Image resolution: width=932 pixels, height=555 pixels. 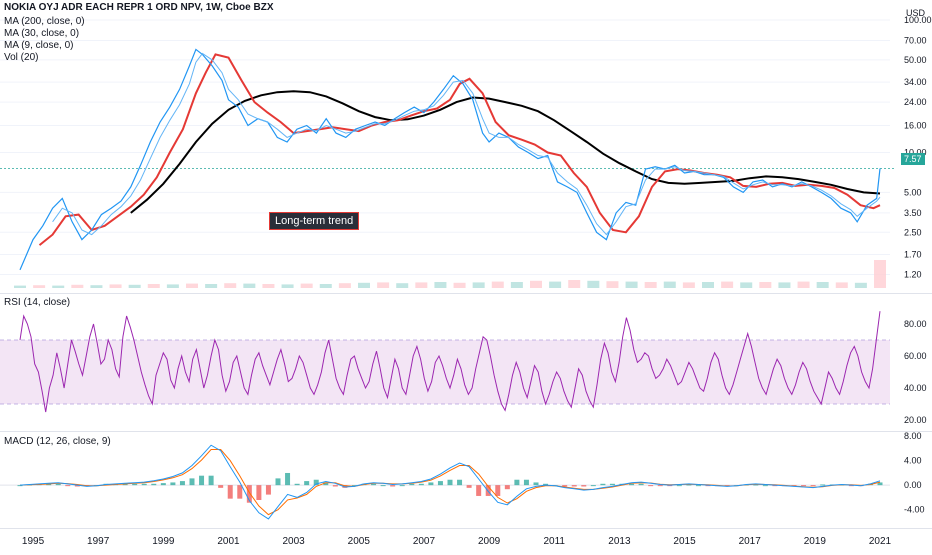 What do you see at coordinates (915, 153) in the screenshot?
I see `price-tick-label: 10.00` at bounding box center [915, 153].